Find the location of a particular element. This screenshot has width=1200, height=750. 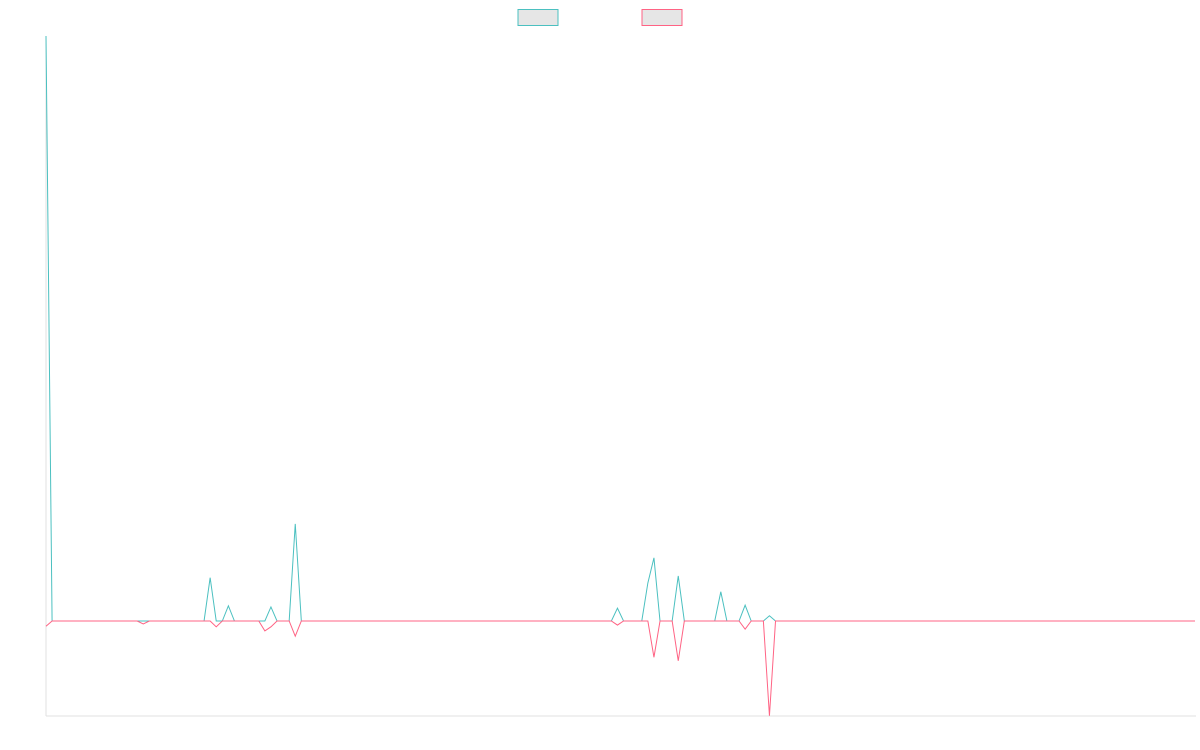

series-line is located at coordinates (620, 668).